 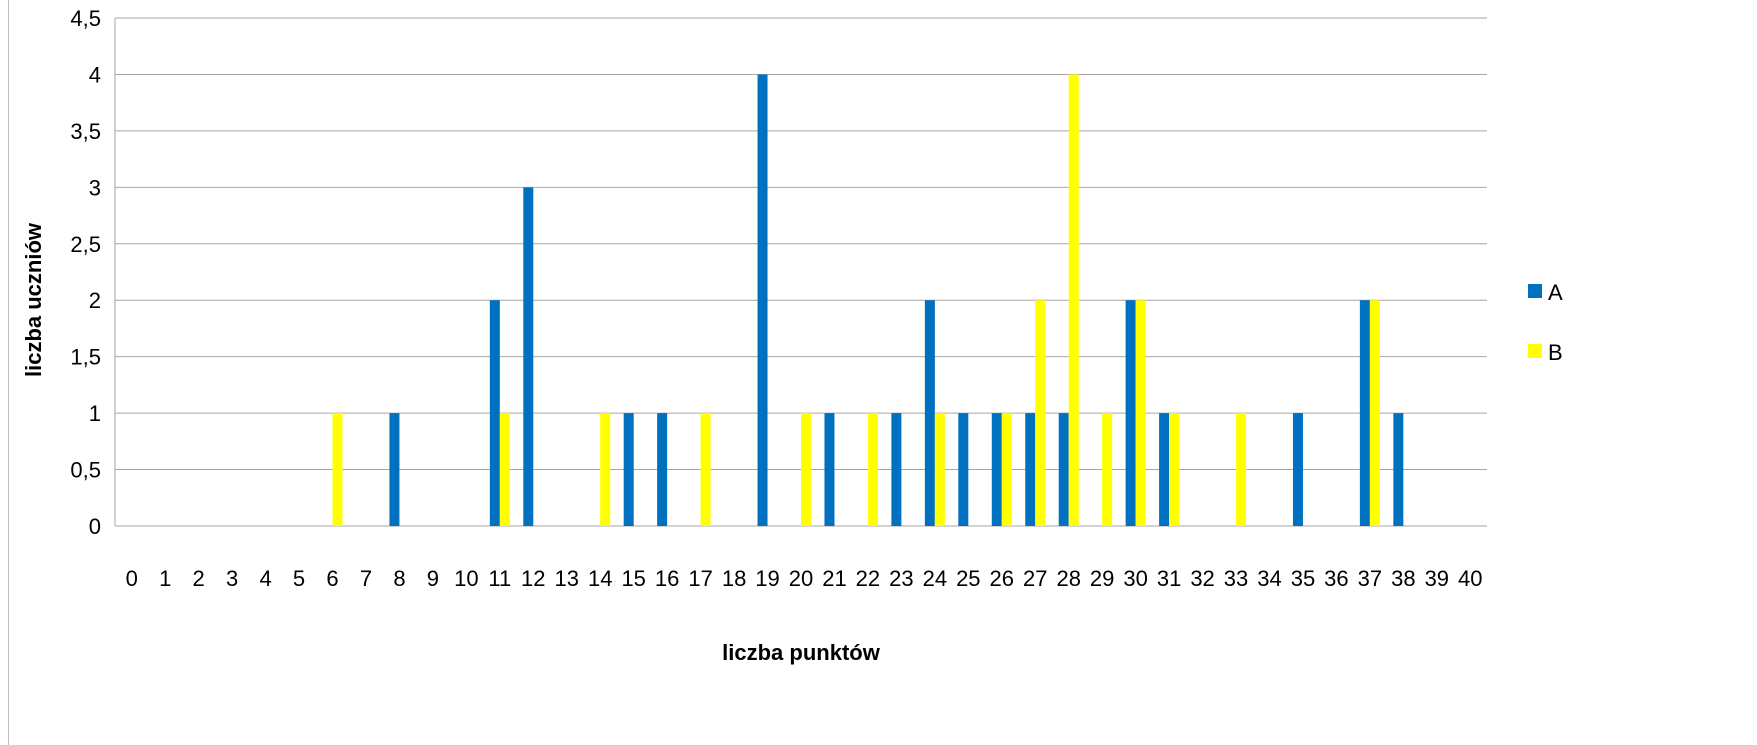 I want to click on x-tick-label: 21, so click(x=834, y=578).